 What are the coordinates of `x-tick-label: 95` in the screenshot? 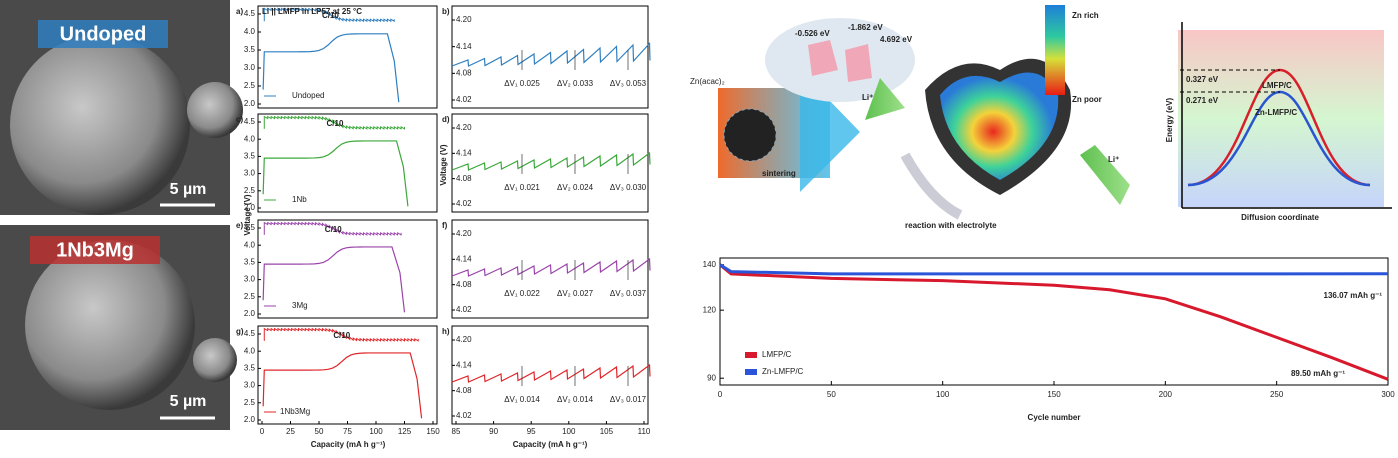 It's located at (531, 431).